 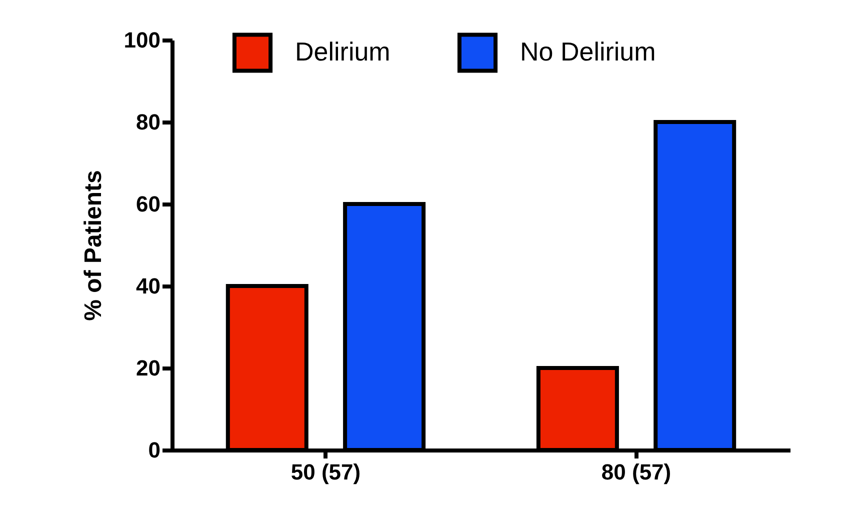 I want to click on y-tick-label: 20, so click(x=148, y=368).